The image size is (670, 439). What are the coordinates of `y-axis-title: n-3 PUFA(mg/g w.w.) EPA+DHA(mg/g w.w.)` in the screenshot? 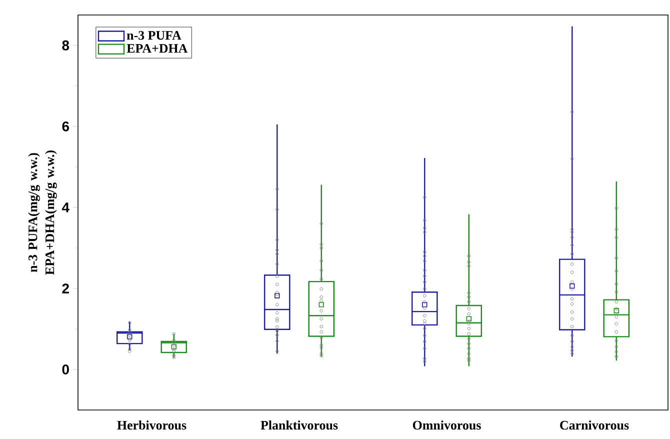 It's located at (42, 212).